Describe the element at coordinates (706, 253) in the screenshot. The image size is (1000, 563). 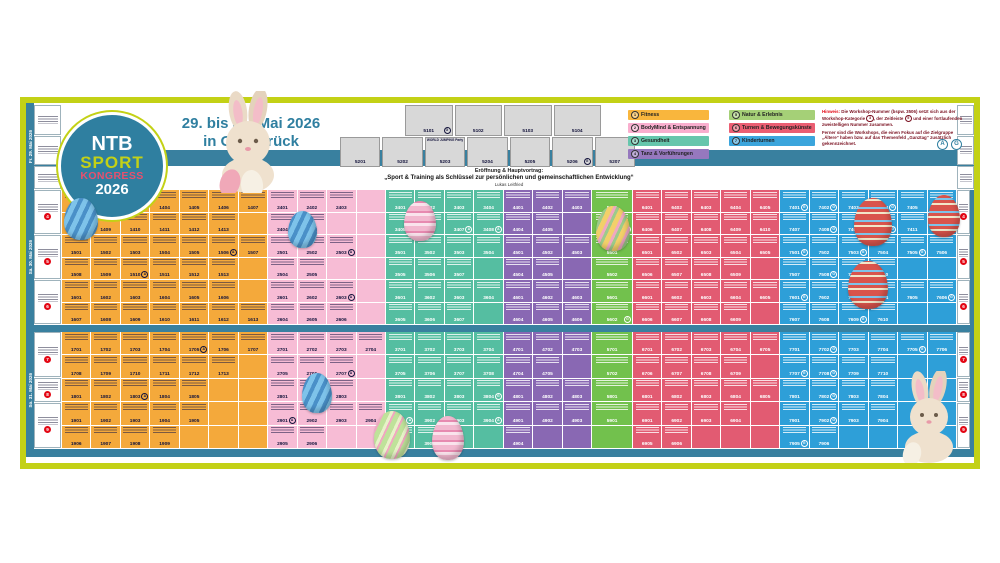
I see `workshop-number: 6503` at that location.